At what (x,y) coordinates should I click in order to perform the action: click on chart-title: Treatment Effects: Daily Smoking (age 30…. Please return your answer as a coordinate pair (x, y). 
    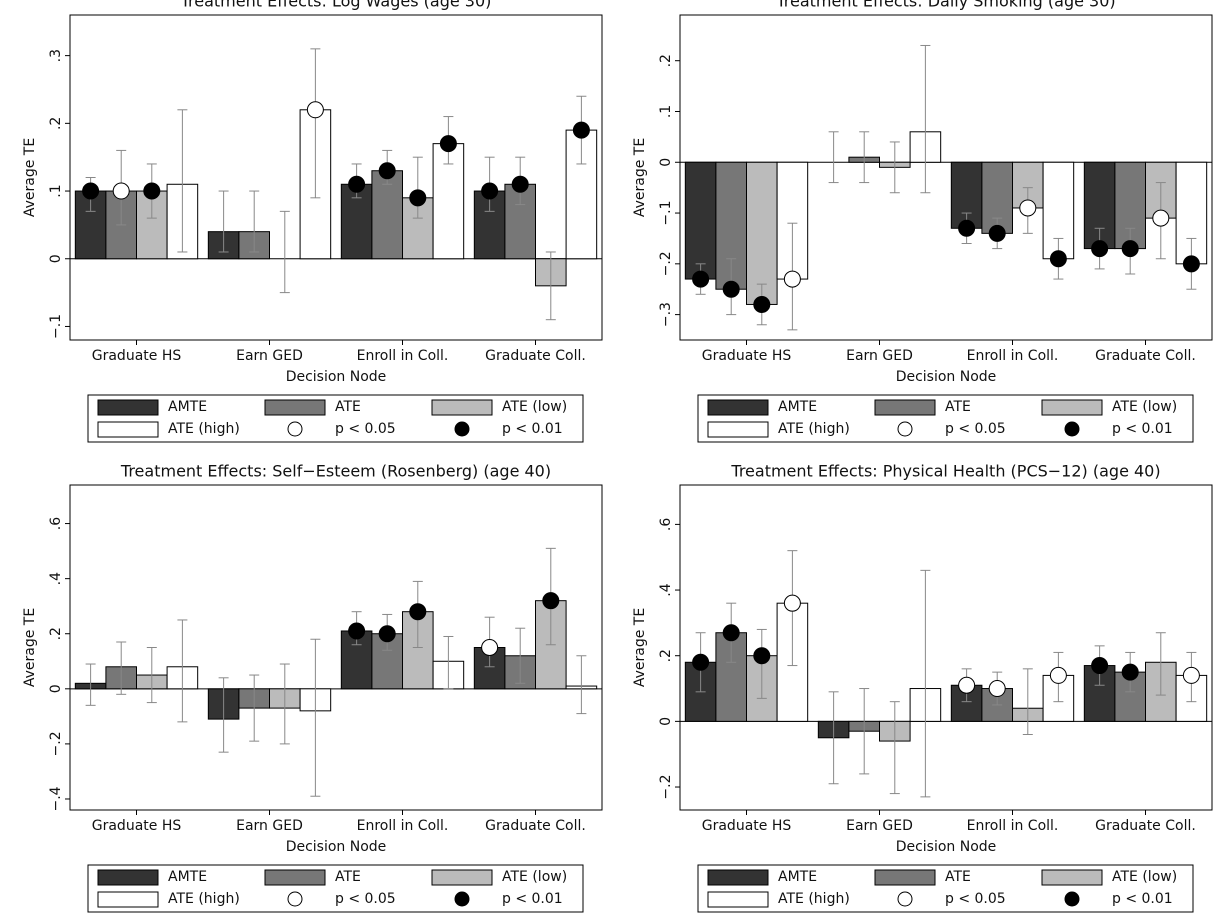
    Looking at the image, I should click on (945, 5).